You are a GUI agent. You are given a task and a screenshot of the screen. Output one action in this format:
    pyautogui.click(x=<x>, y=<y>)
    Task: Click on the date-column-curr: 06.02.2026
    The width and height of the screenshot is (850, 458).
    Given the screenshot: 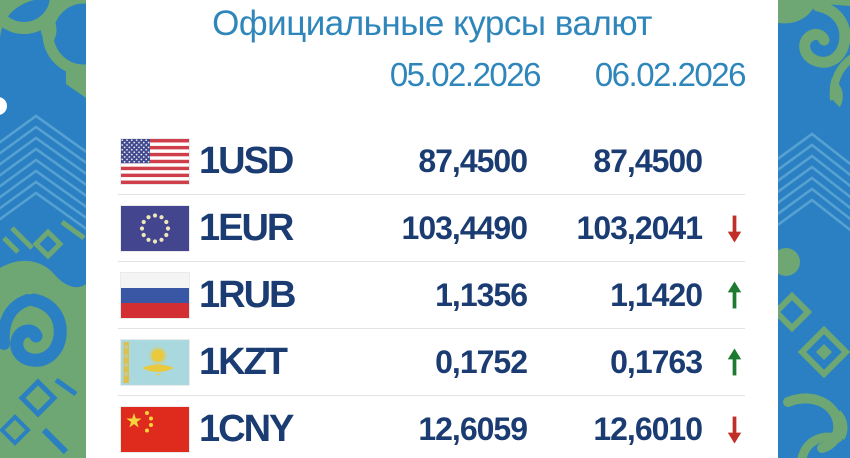 What is the action you would take?
    pyautogui.click(x=670, y=74)
    